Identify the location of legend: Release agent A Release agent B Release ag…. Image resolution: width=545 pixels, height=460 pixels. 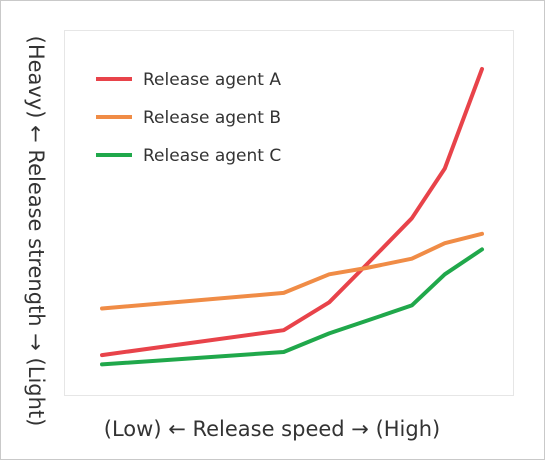
(188, 118).